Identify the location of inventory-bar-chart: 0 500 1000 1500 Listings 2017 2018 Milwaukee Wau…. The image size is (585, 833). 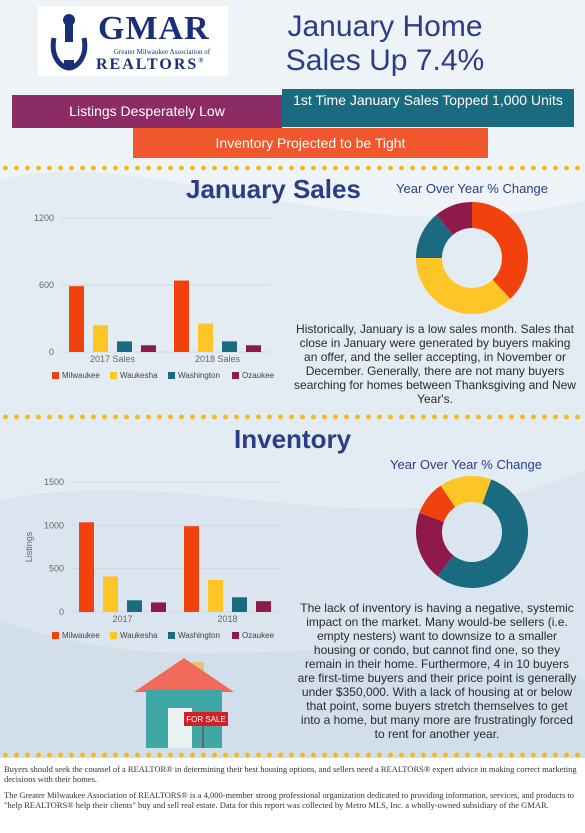
(152, 558).